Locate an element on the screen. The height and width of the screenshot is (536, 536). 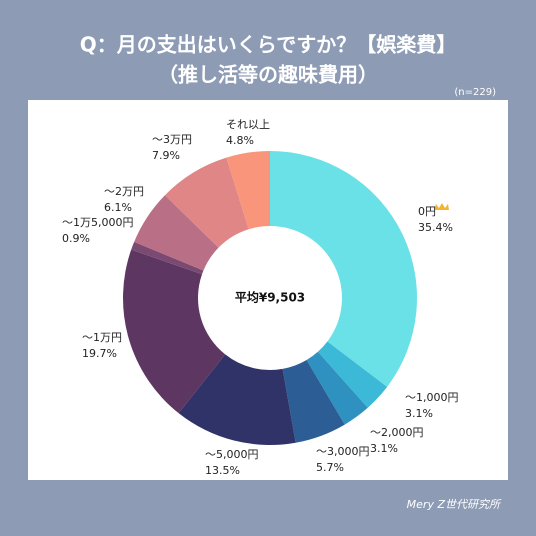
slice-category-label: 0円 is located at coordinates (427, 211).